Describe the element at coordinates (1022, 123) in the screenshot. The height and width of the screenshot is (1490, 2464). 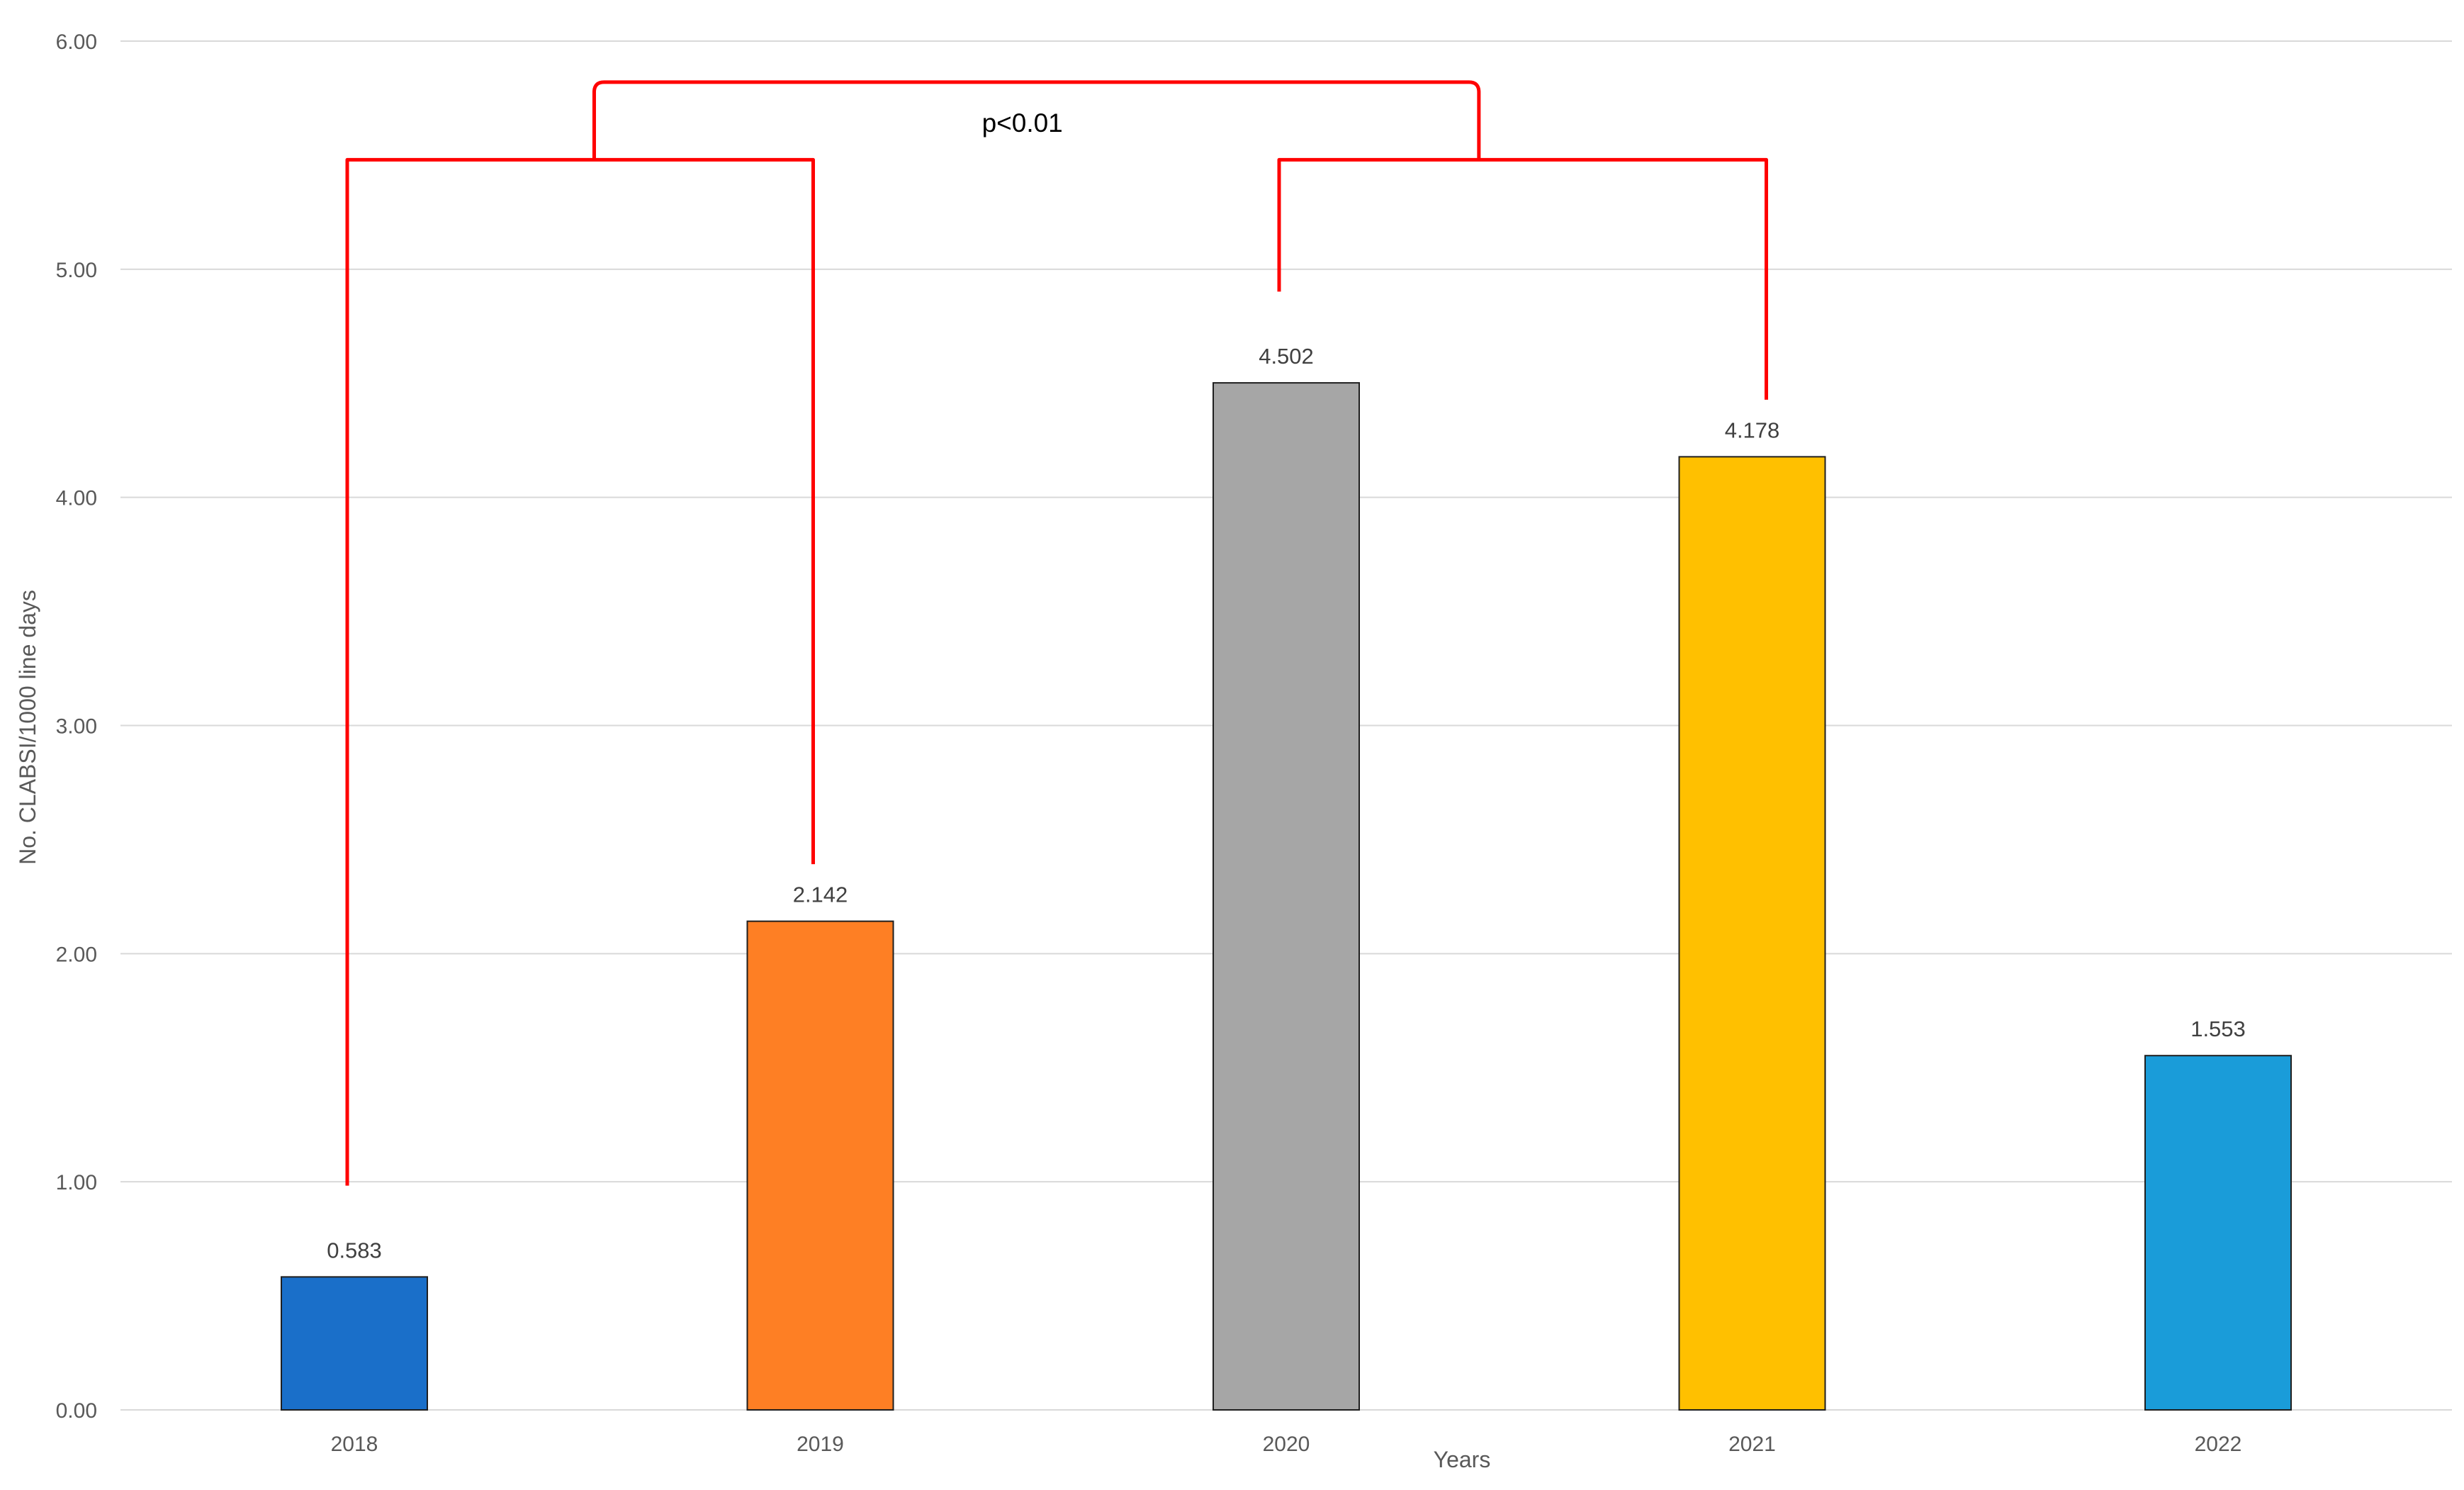
I see `p-value-label: p<0.01` at that location.